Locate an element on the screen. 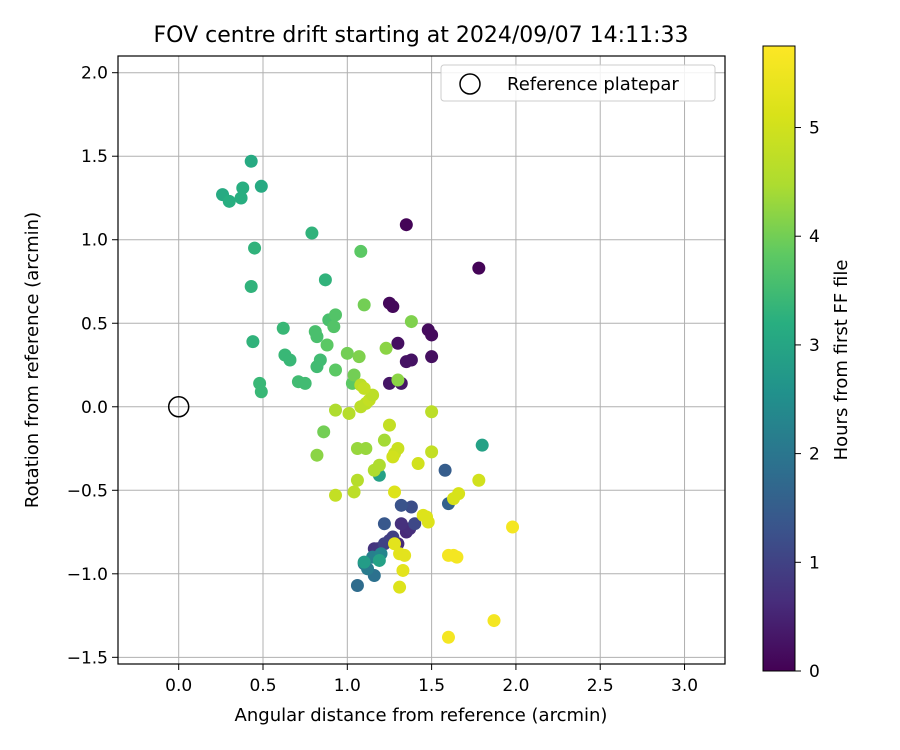 The width and height of the screenshot is (900, 750). x-tick-label: 3.0 is located at coordinates (684, 686).